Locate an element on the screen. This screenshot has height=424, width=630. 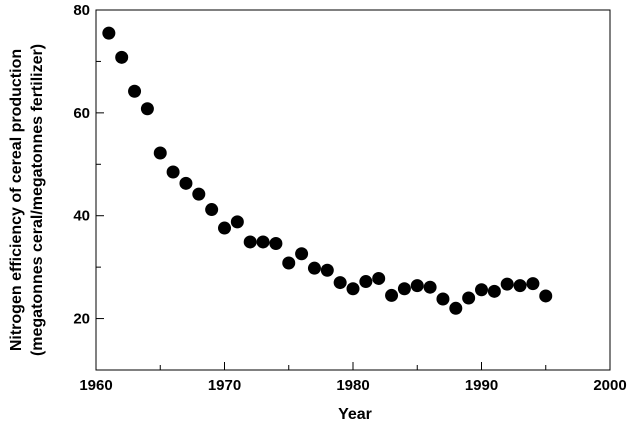
x-tick-label: 1960 is located at coordinates (95, 385).